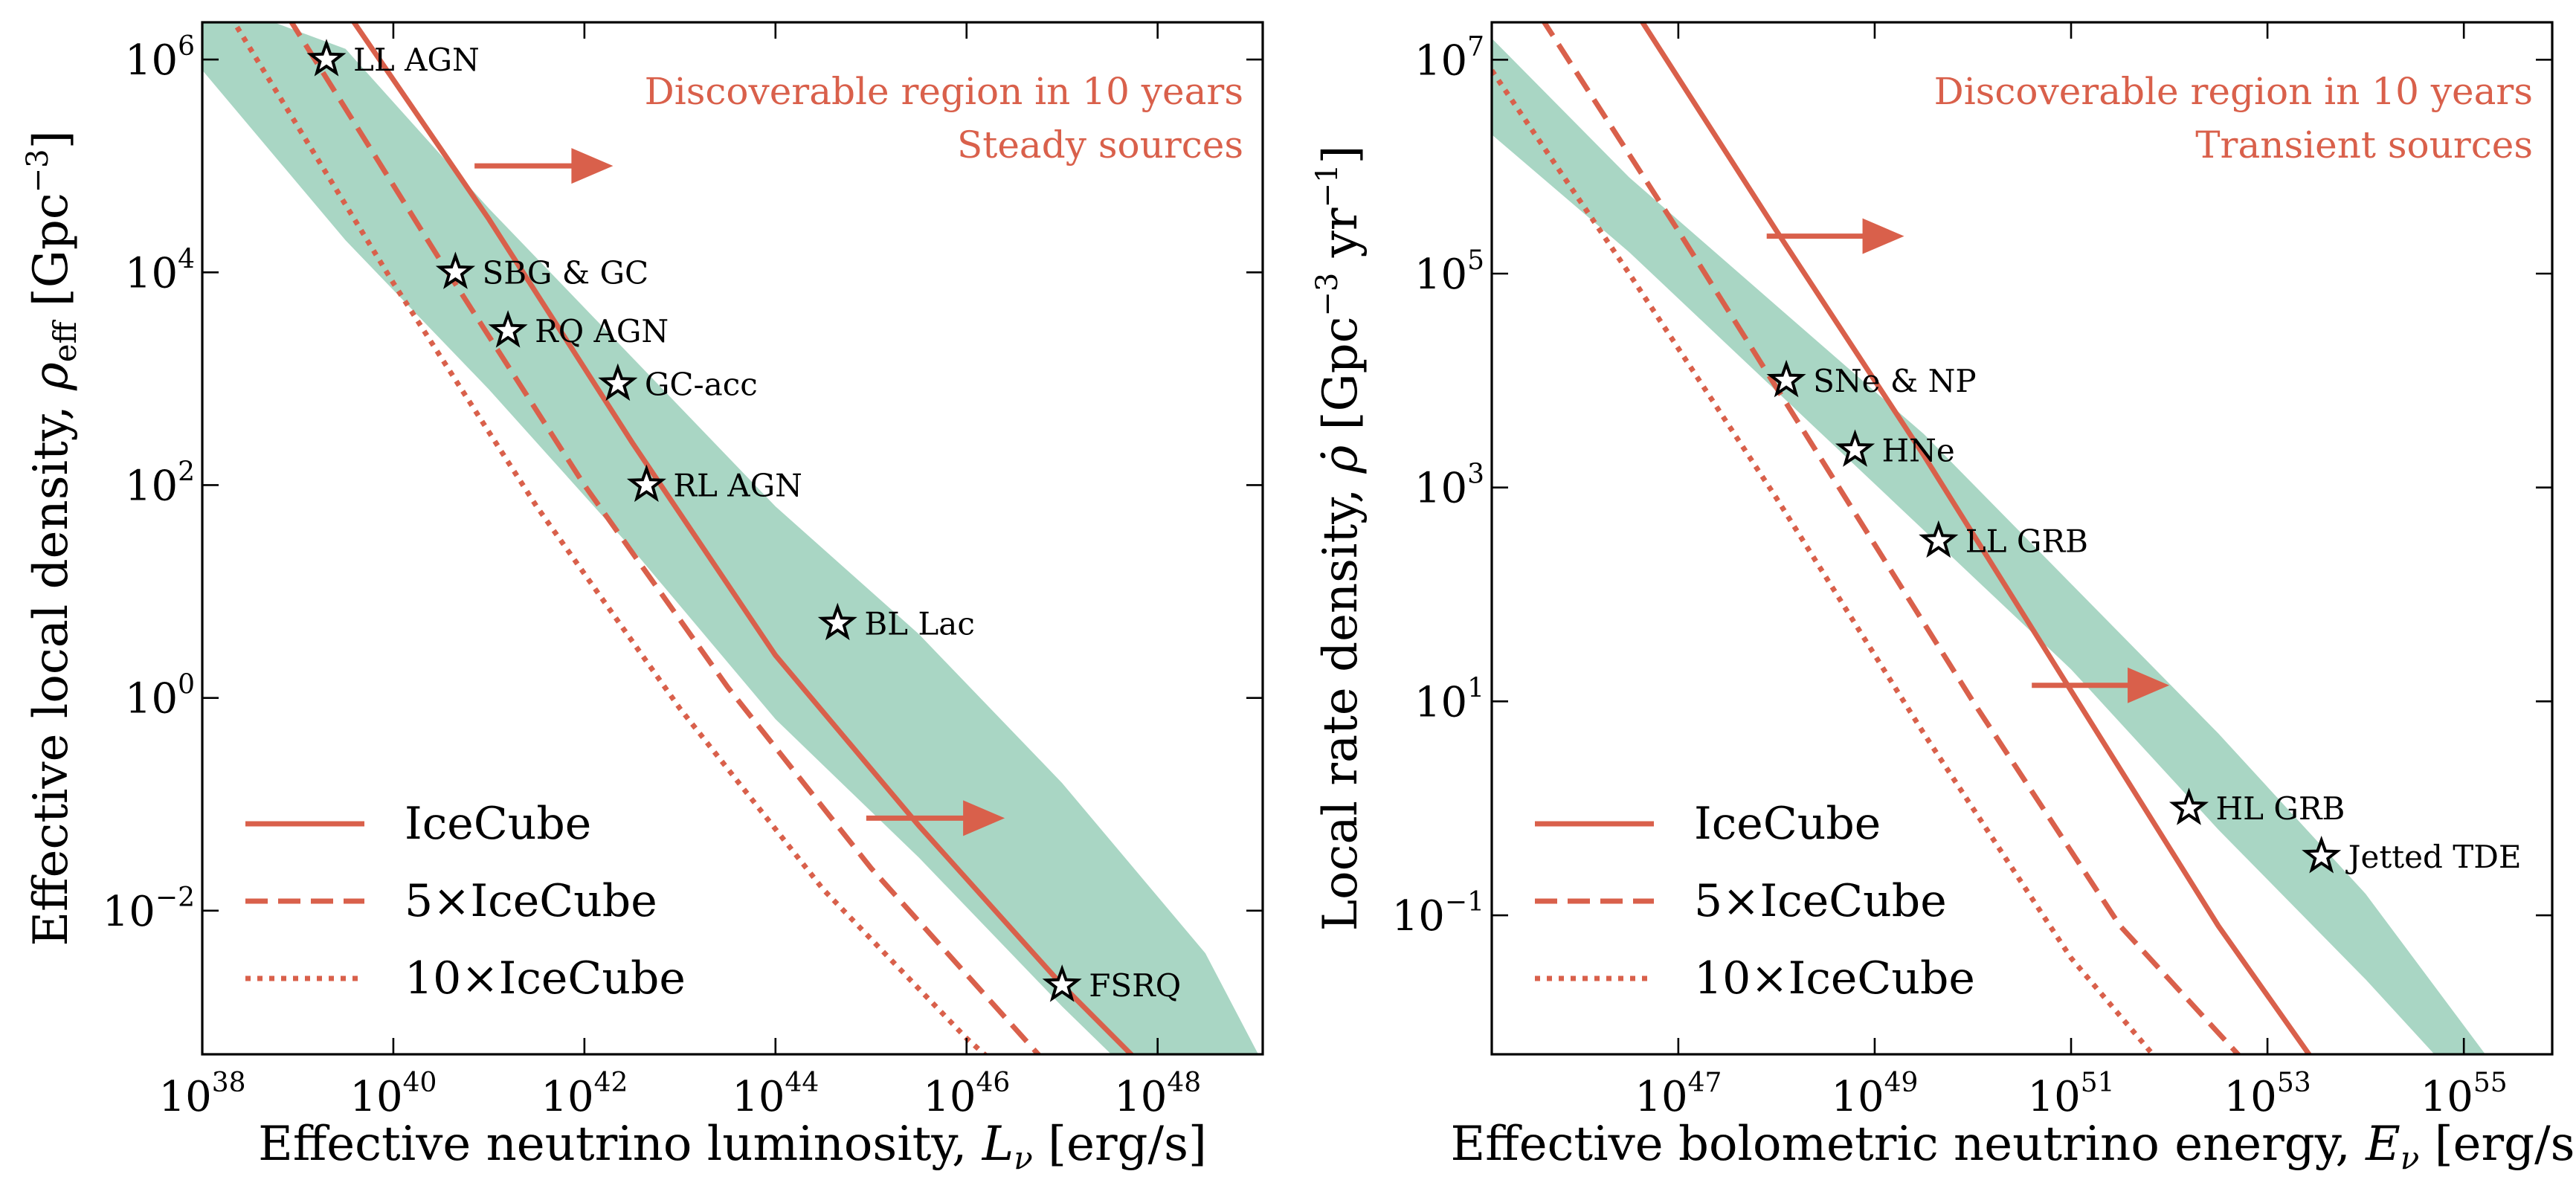 Image resolution: width=2576 pixels, height=1203 pixels. What do you see at coordinates (2280, 808) in the screenshot?
I see `source-label: HL GRB` at bounding box center [2280, 808].